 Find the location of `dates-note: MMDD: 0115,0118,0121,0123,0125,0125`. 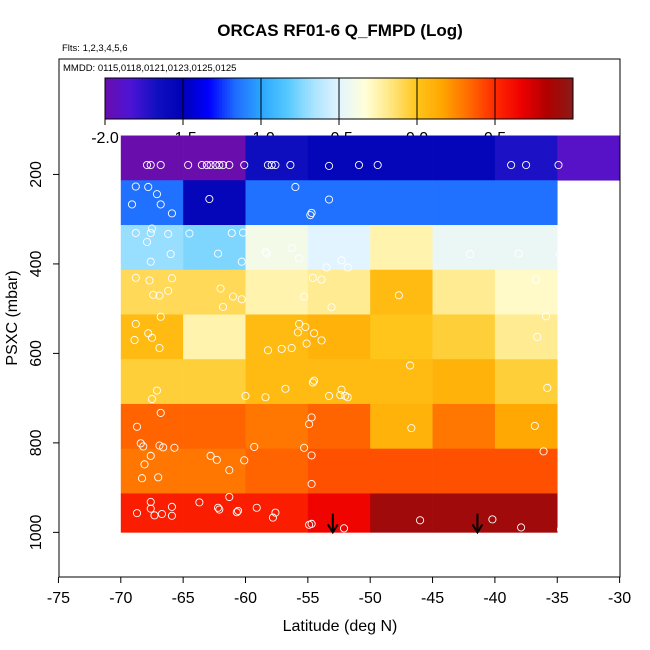

dates-note: MMDD: 0115,0118,0121,0123,0125,0125 is located at coordinates (149, 68).